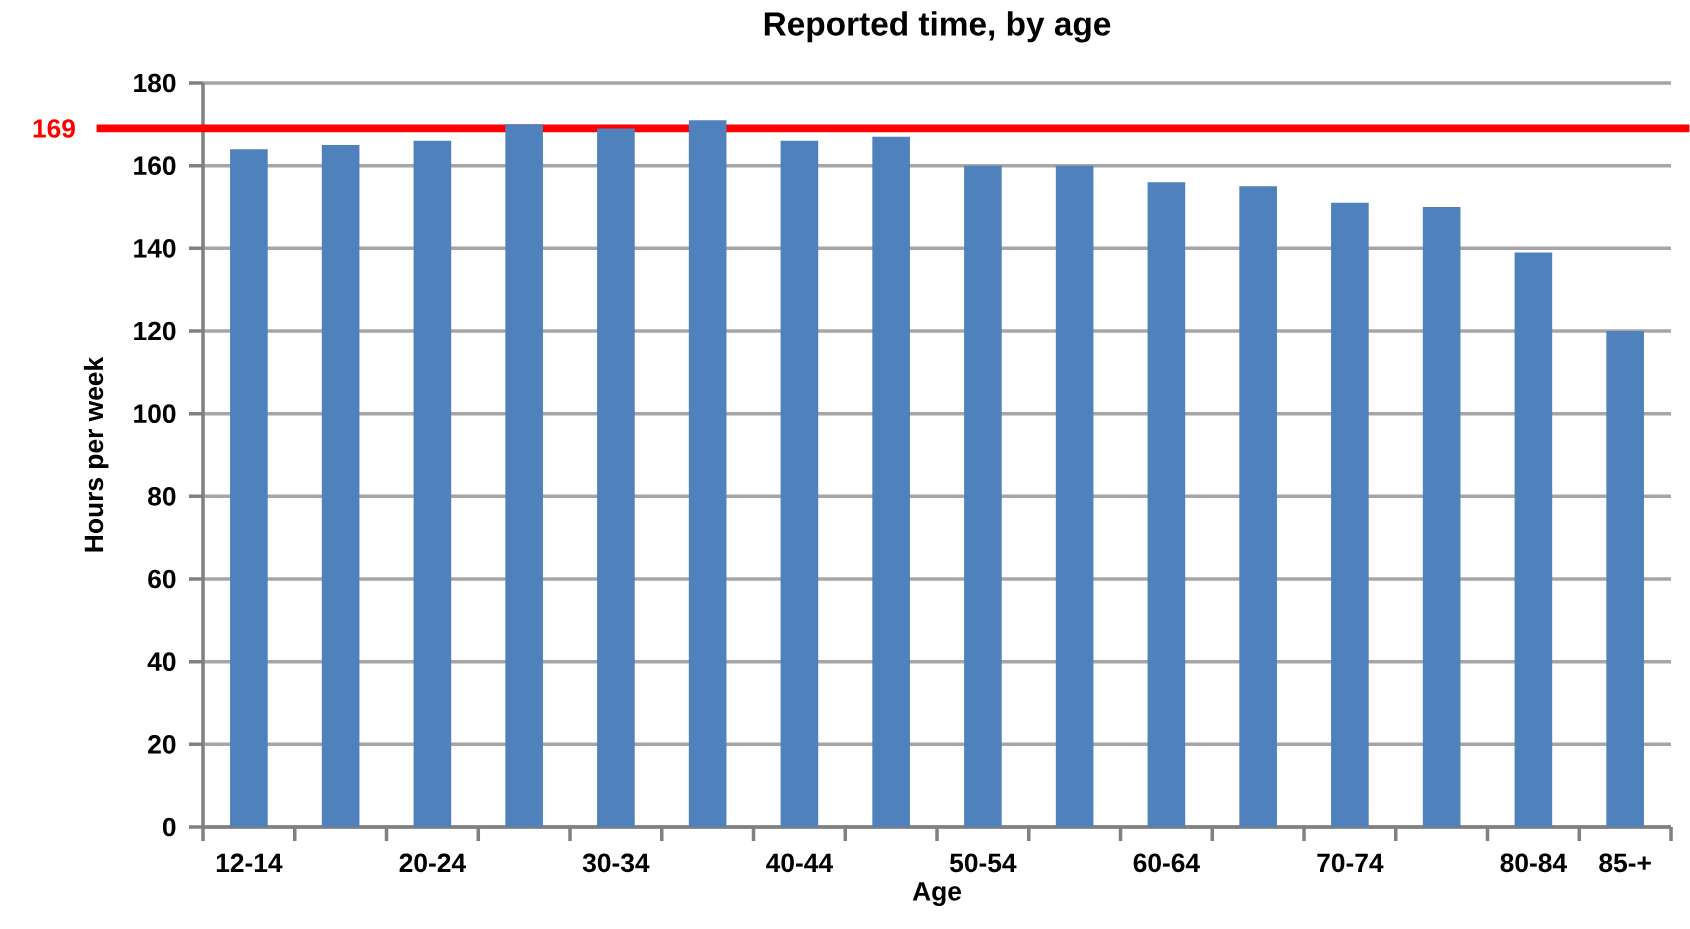 Image resolution: width=1690 pixels, height=929 pixels. What do you see at coordinates (432, 863) in the screenshot?
I see `x-tick-label: 20-24` at bounding box center [432, 863].